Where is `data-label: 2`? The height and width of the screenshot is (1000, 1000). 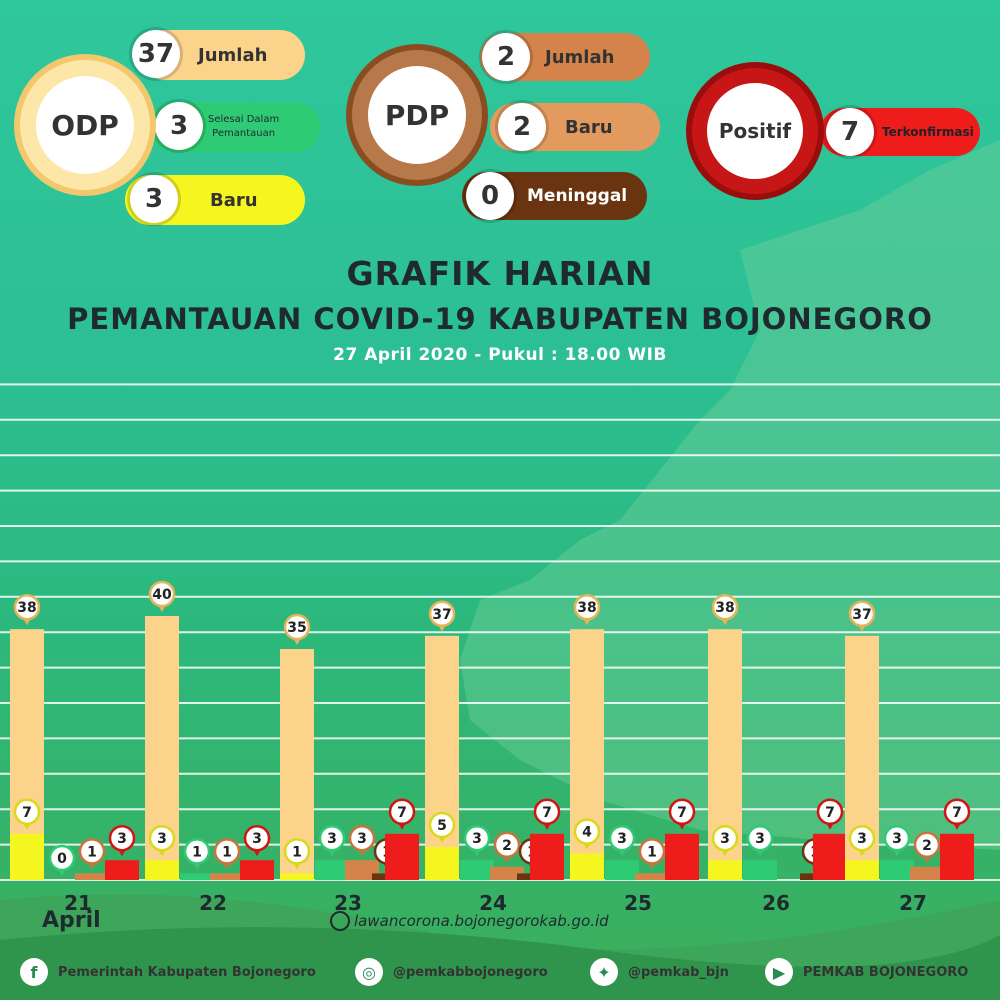 data-label: 2 is located at coordinates (927, 846).